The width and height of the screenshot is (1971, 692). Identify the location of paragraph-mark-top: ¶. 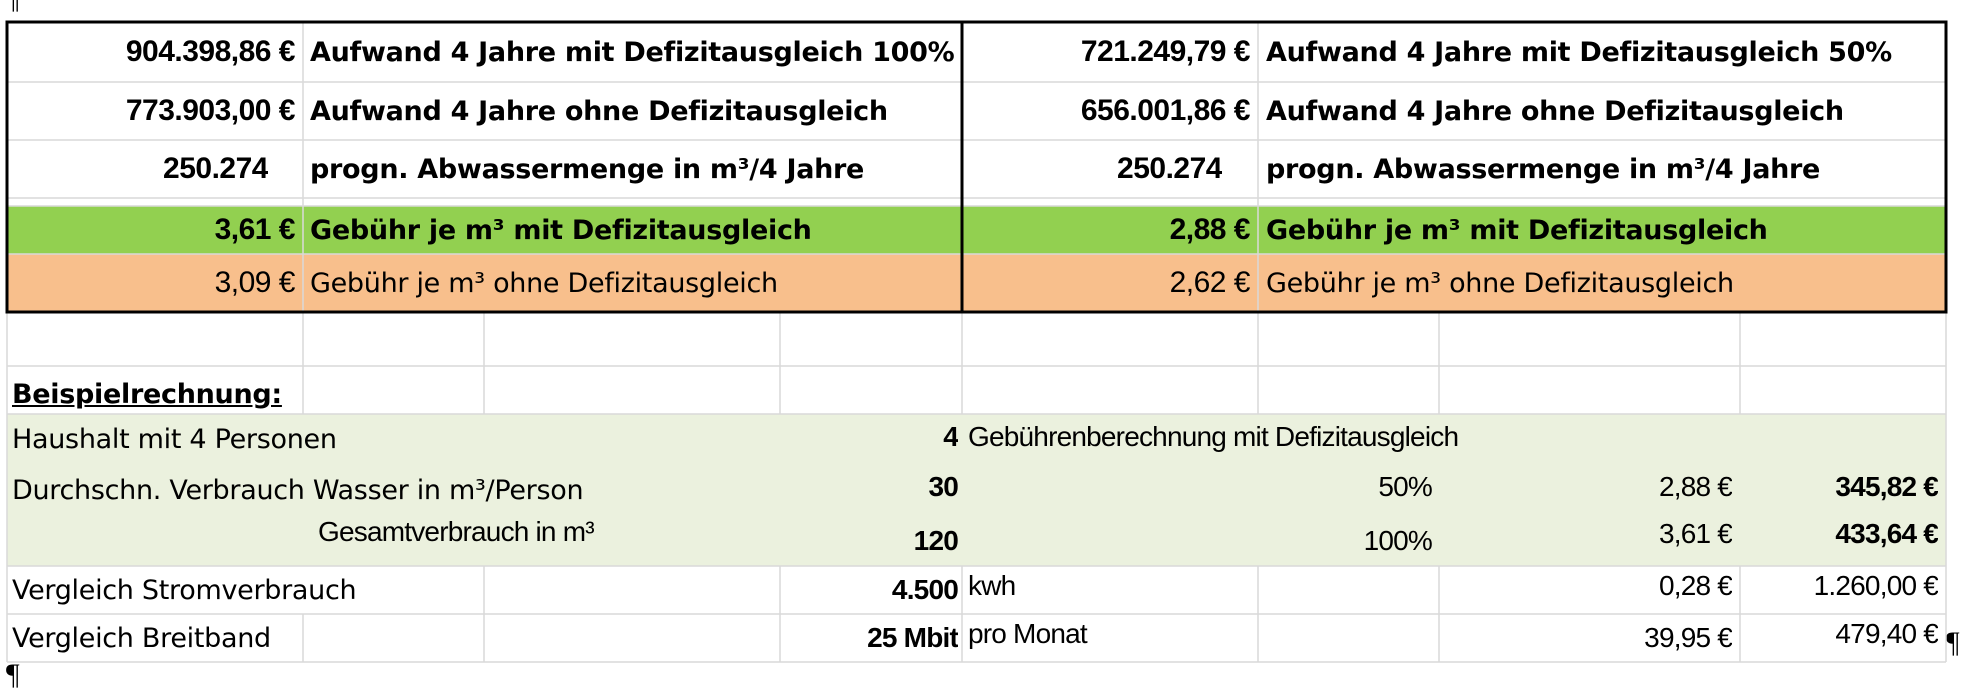
(13, 7).